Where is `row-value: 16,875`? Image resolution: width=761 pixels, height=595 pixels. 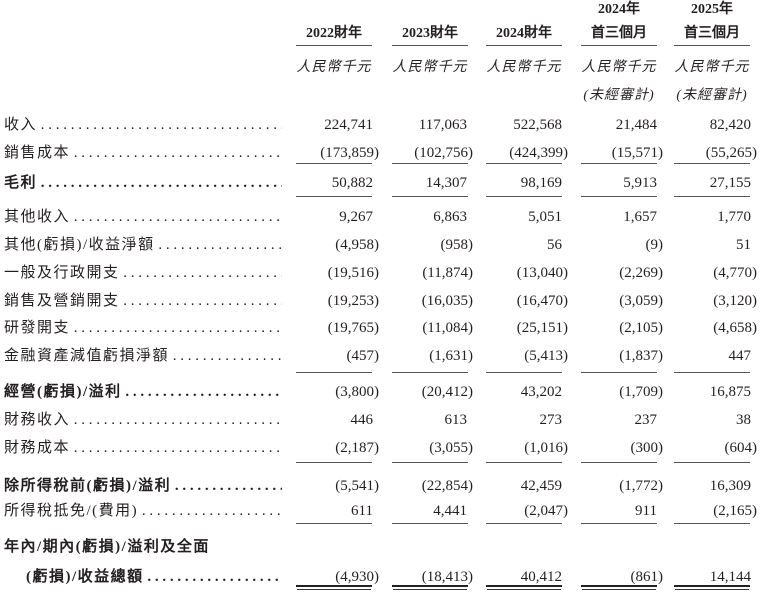 row-value: 16,875 is located at coordinates (730, 392).